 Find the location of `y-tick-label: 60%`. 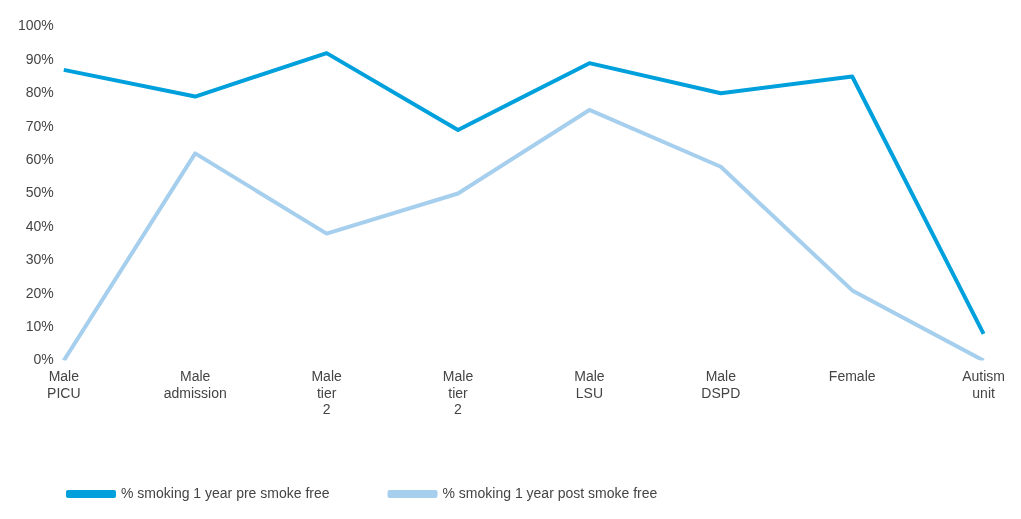

y-tick-label: 60% is located at coordinates (39, 158).